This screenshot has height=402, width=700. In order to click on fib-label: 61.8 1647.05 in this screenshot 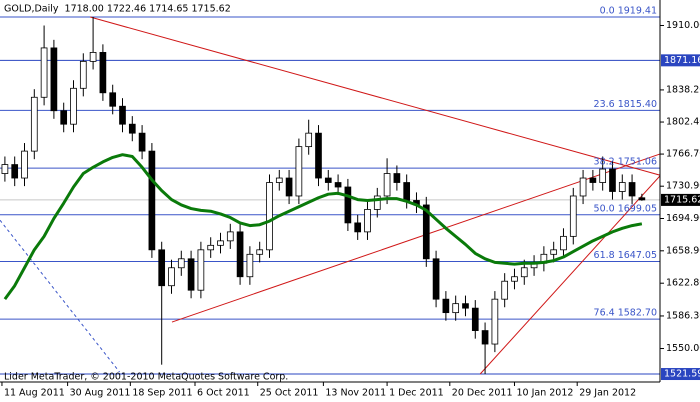, I will do `click(625, 255)`.